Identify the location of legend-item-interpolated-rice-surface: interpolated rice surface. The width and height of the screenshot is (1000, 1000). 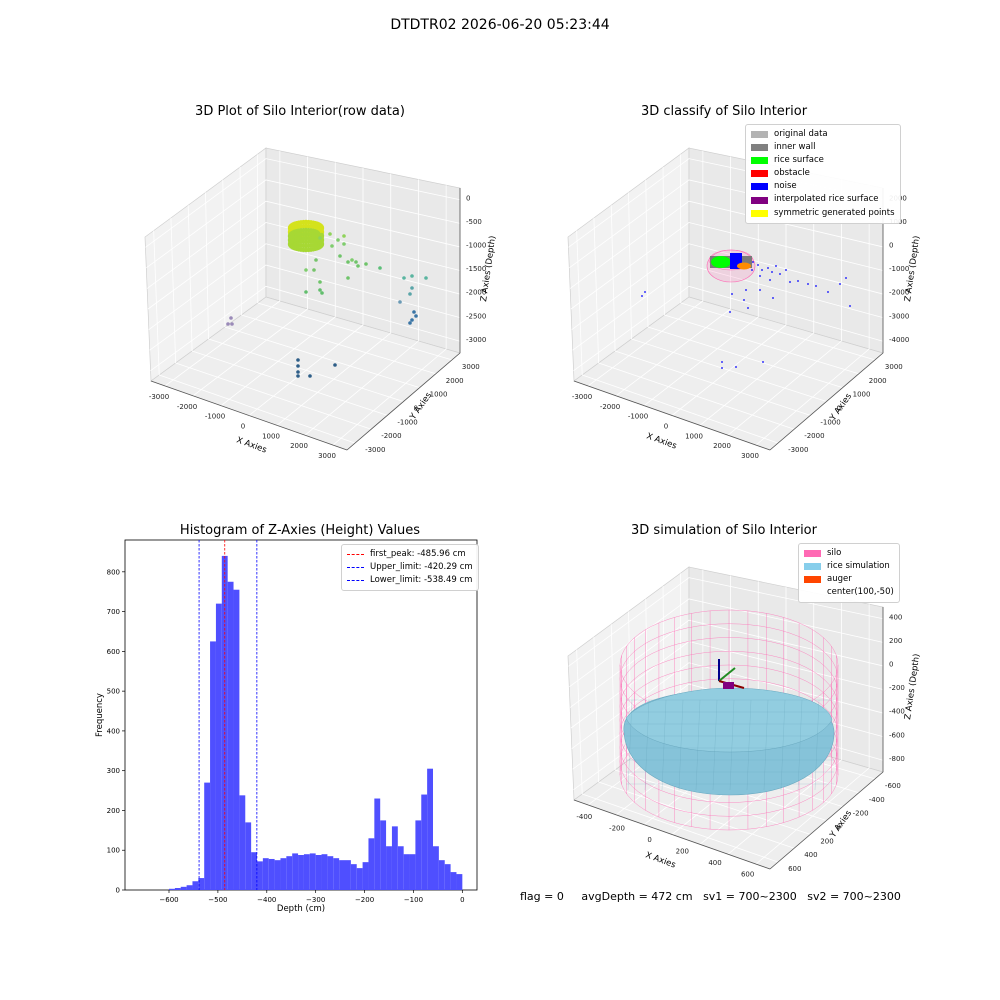
(823, 199).